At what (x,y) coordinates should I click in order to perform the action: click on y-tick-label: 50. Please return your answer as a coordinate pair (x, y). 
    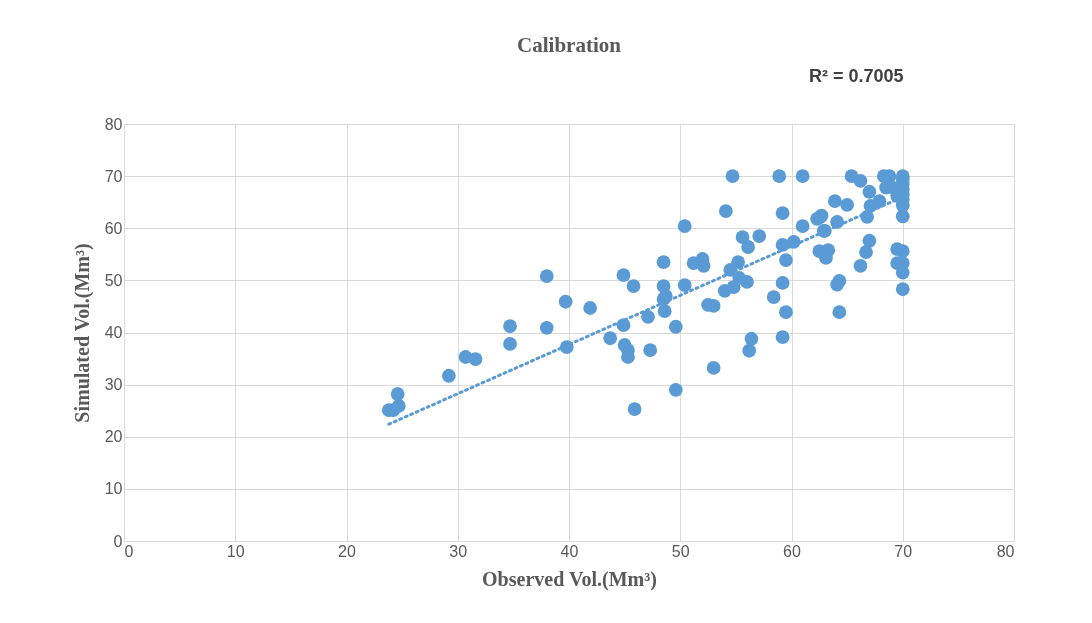
    Looking at the image, I should click on (113, 280).